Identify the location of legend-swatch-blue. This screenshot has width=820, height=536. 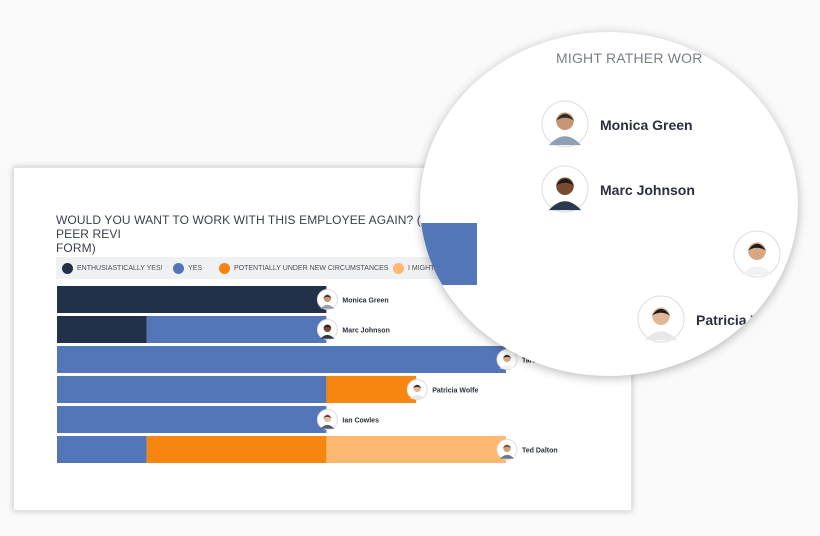
(178, 268).